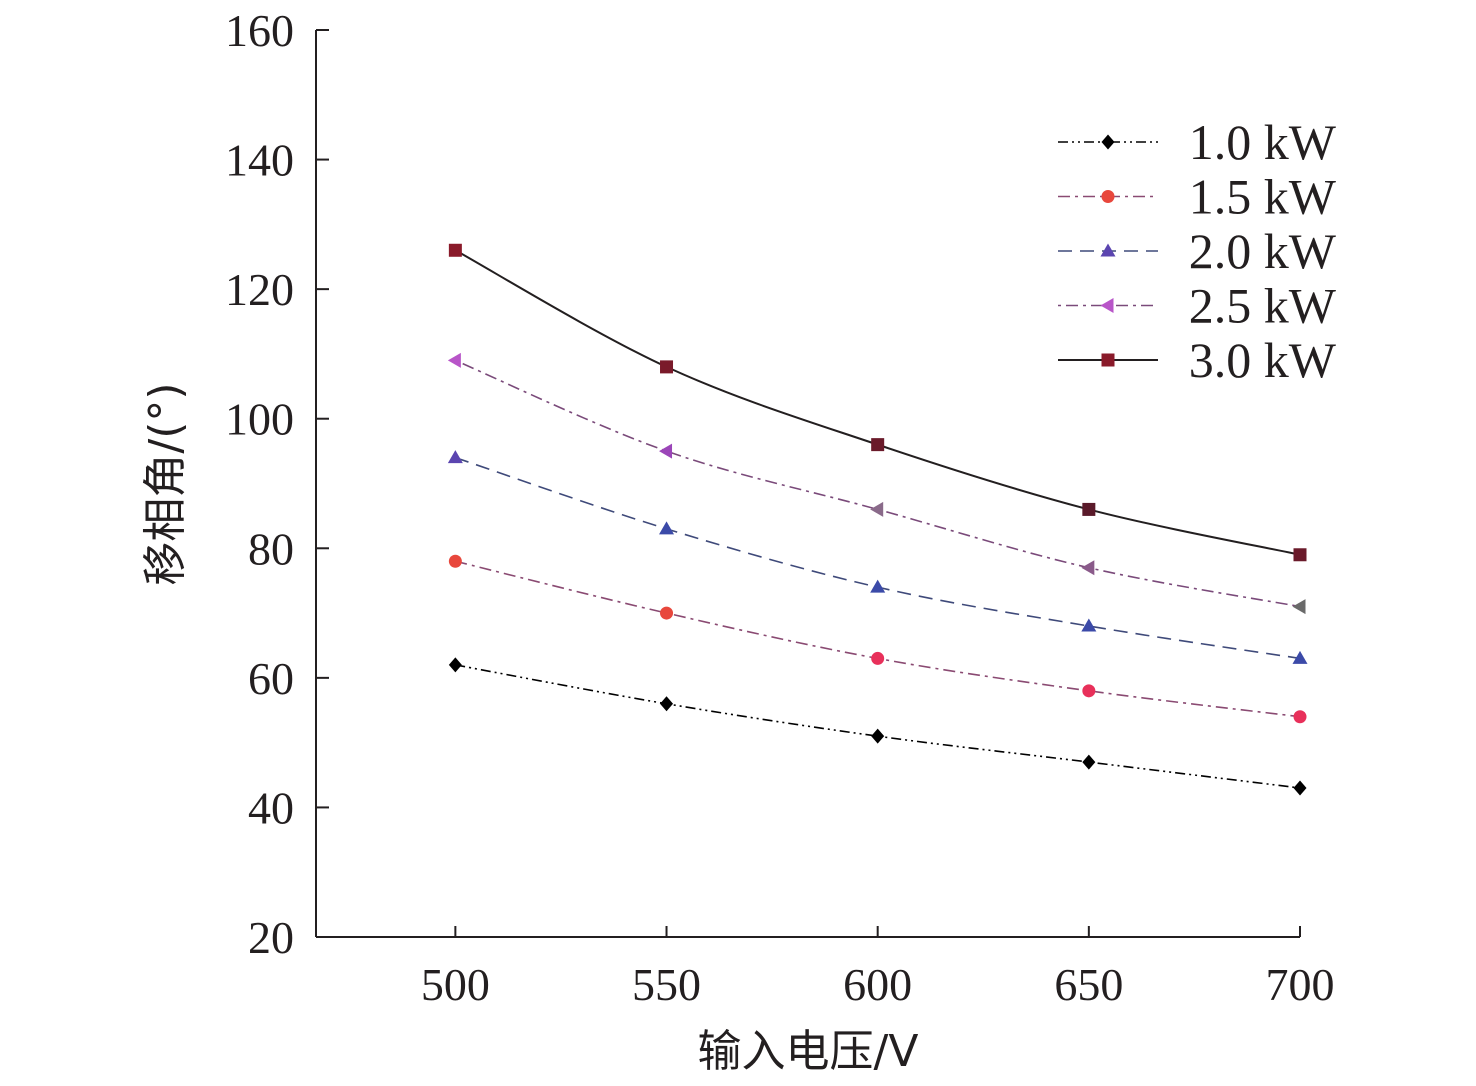 This screenshot has height=1086, width=1476. Describe the element at coordinates (1263, 306) in the screenshot. I see `legend-label: 2.5 kW` at that location.